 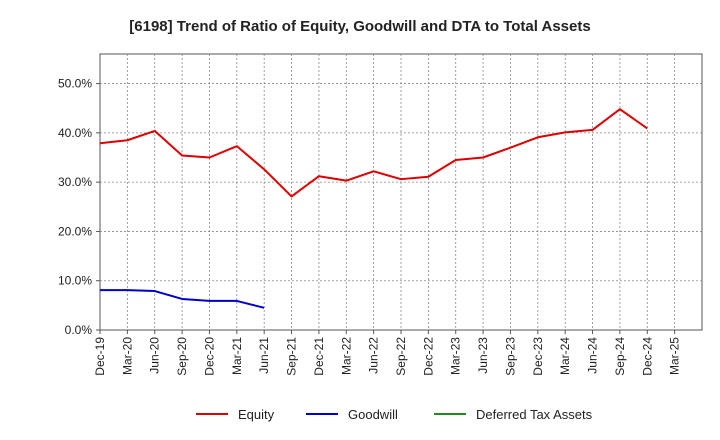 I want to click on x-tick-label: Mar-20, so click(x=127, y=356).